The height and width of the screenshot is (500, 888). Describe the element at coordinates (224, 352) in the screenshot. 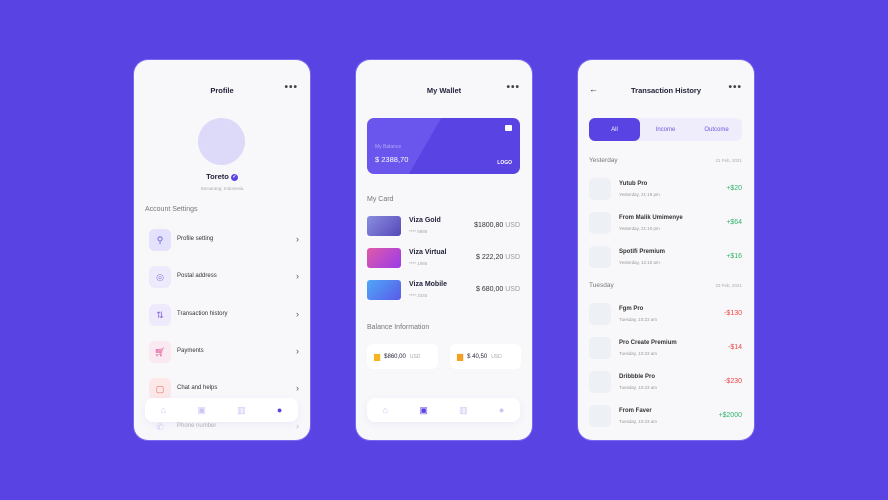

I see `menu-item-payments: 🛒︎ Payments ›` at that location.